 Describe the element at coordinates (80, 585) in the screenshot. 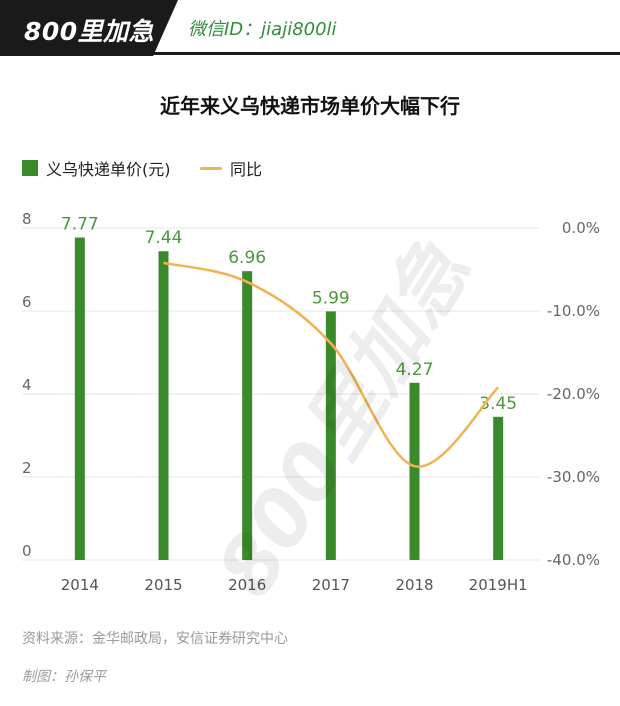

I see `x-tick-label: 2014` at that location.